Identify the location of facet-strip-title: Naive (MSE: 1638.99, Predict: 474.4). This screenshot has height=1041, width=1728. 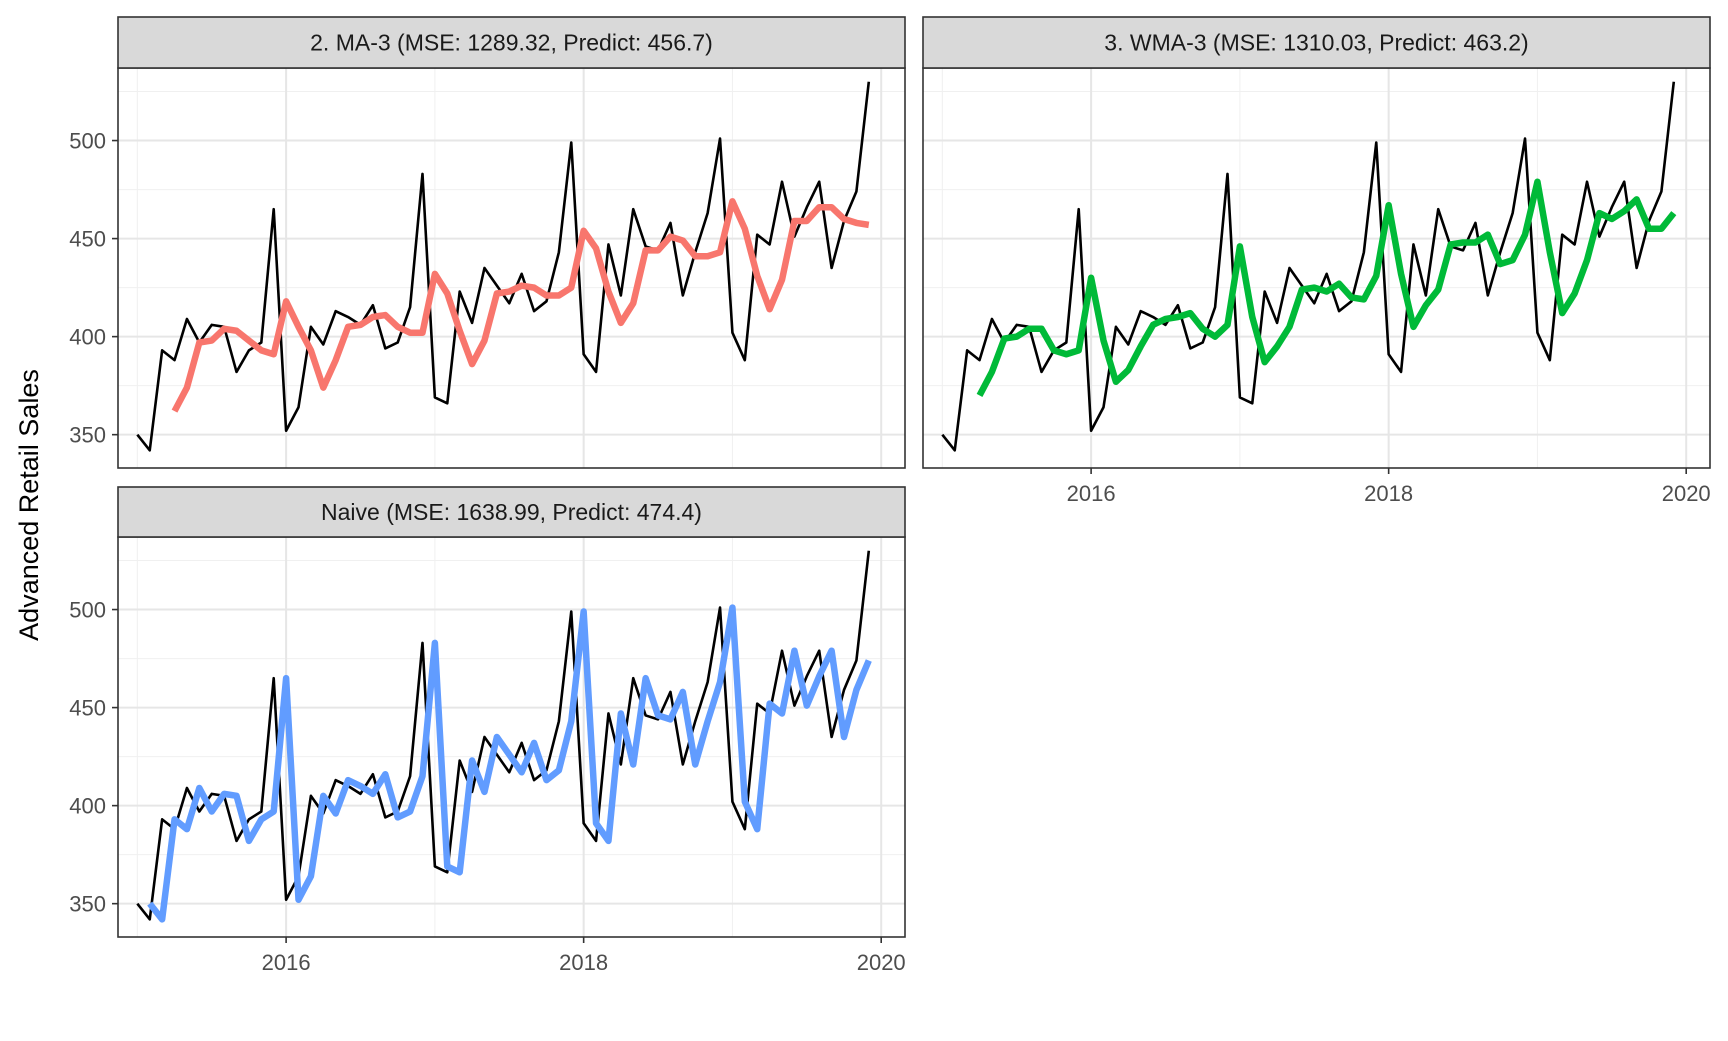
(511, 512).